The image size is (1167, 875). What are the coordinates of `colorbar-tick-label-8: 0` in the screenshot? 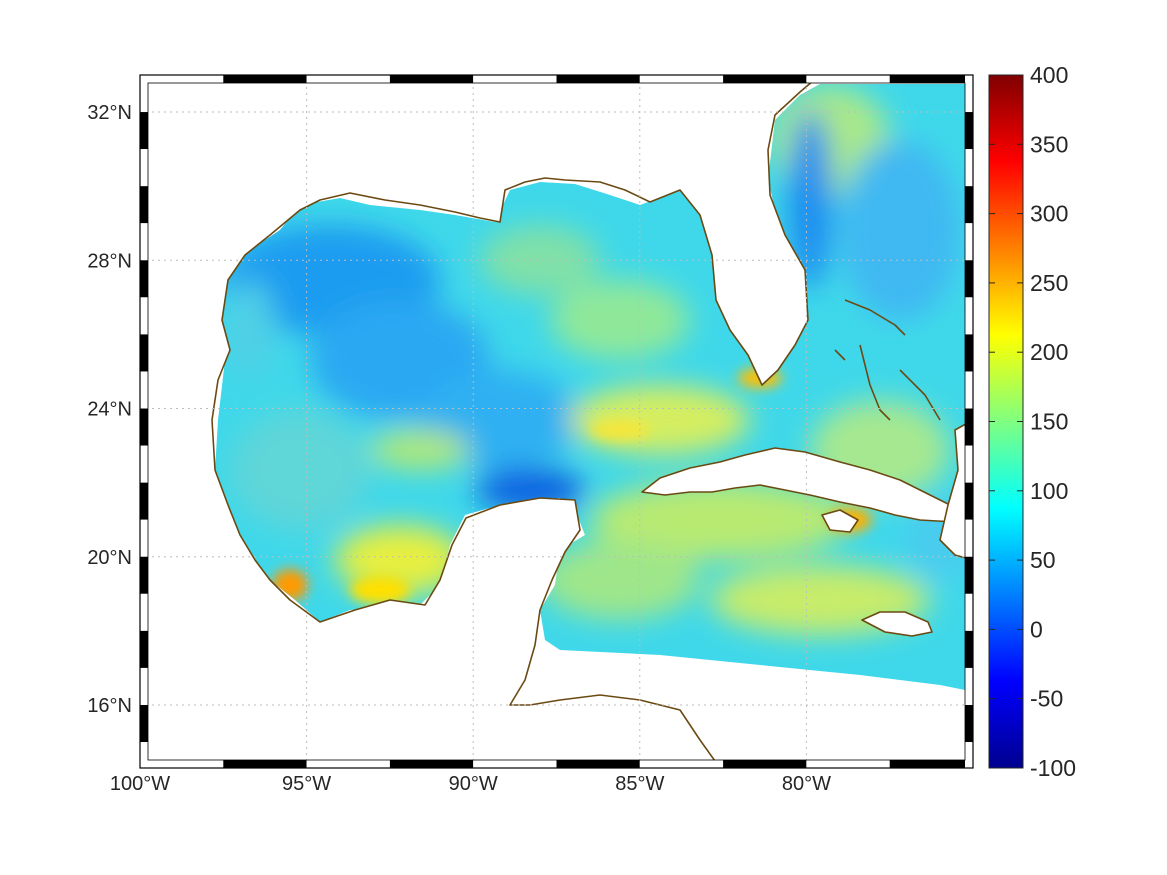 It's located at (1036, 629).